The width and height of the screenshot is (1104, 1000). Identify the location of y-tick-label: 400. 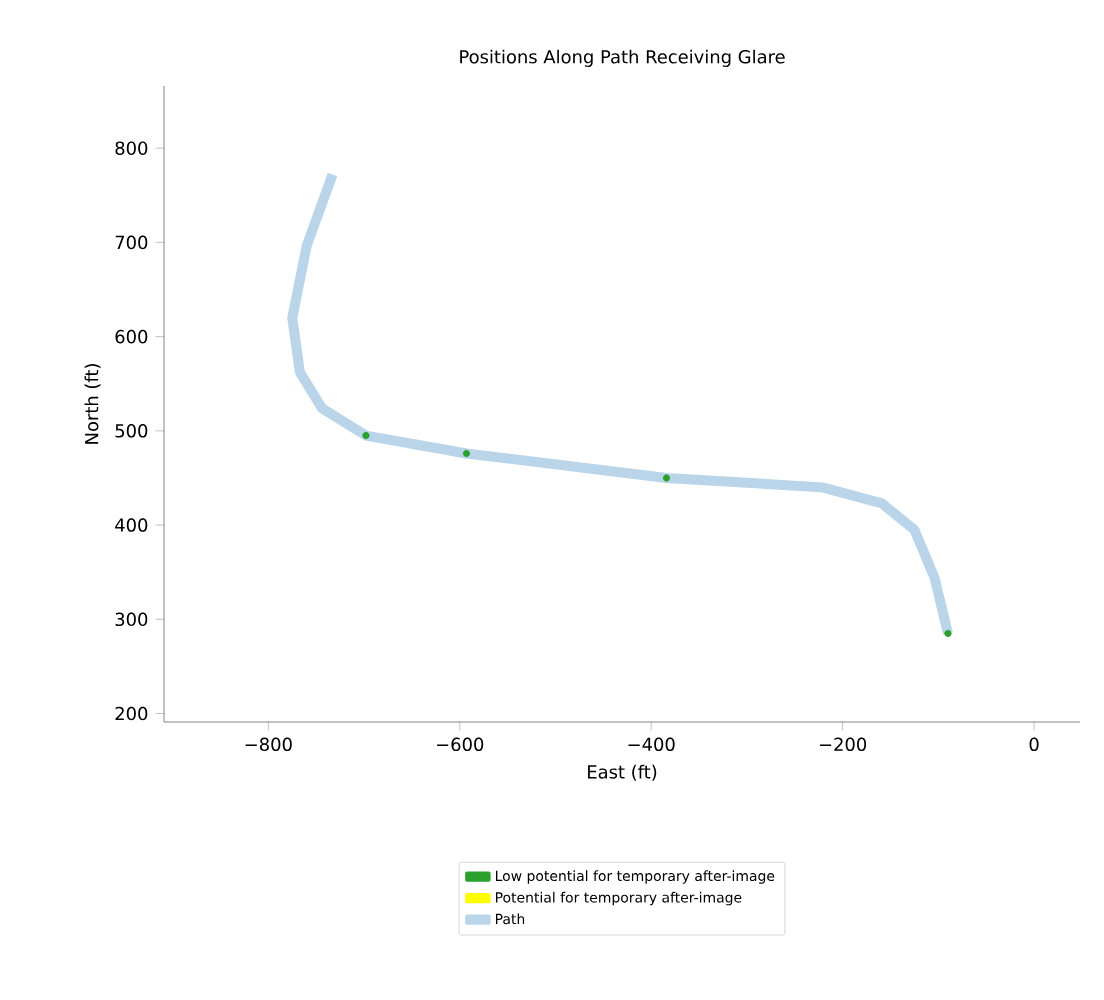
(131, 525).